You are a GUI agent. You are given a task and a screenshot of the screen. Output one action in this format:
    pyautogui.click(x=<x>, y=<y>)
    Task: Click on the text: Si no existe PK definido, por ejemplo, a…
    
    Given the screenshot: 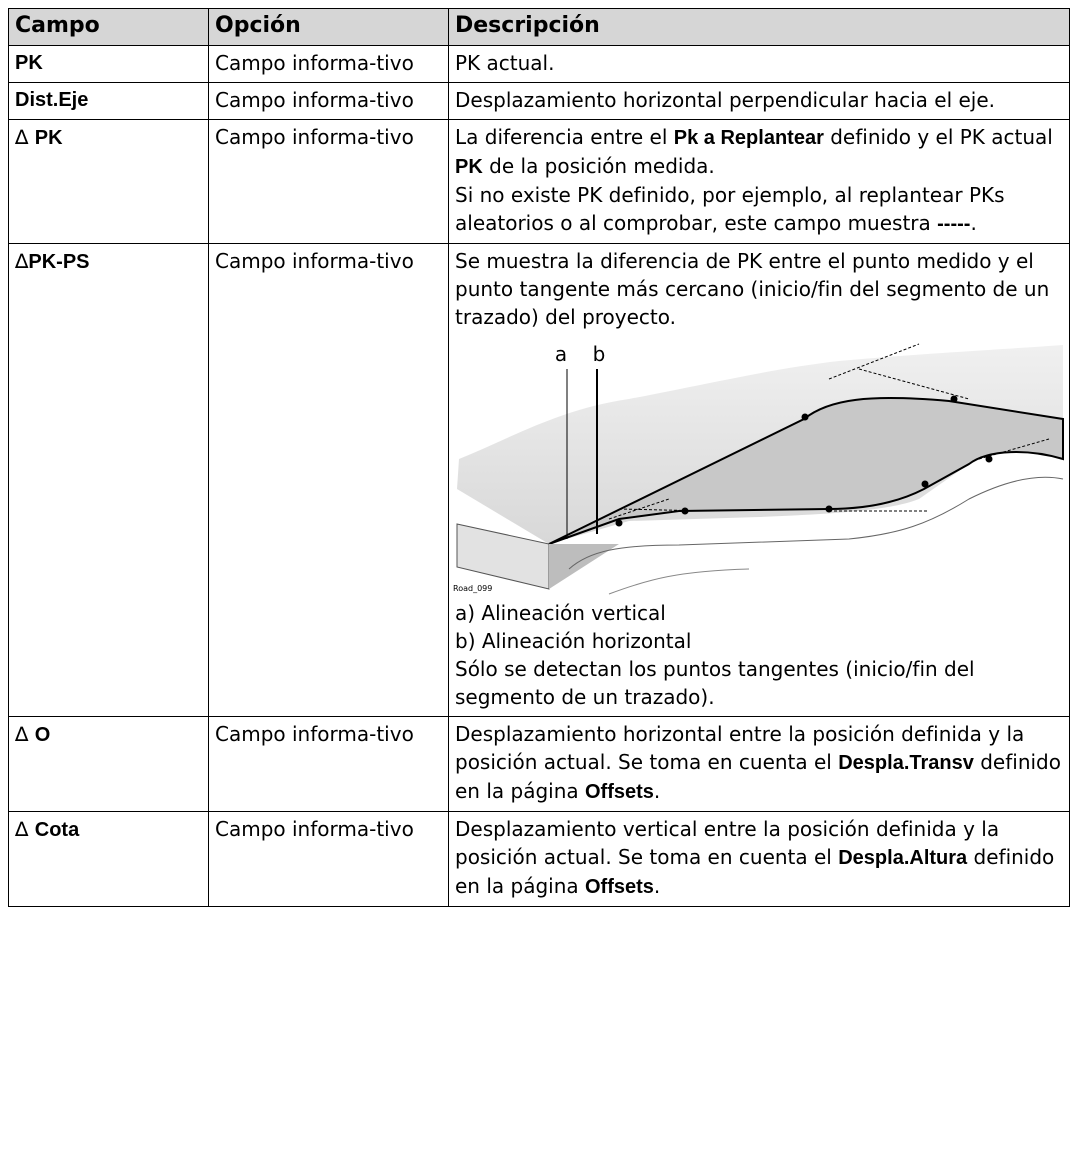 What is the action you would take?
    pyautogui.click(x=730, y=209)
    